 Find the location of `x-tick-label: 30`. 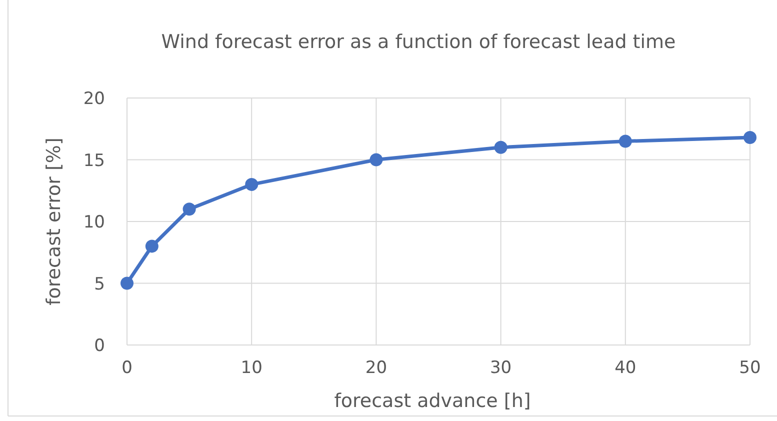

x-tick-label: 30 is located at coordinates (501, 368).